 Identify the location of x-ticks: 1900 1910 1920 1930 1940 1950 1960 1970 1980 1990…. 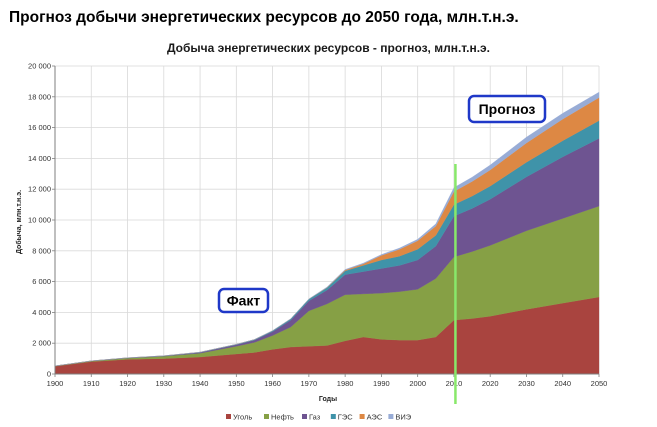
(327, 381).